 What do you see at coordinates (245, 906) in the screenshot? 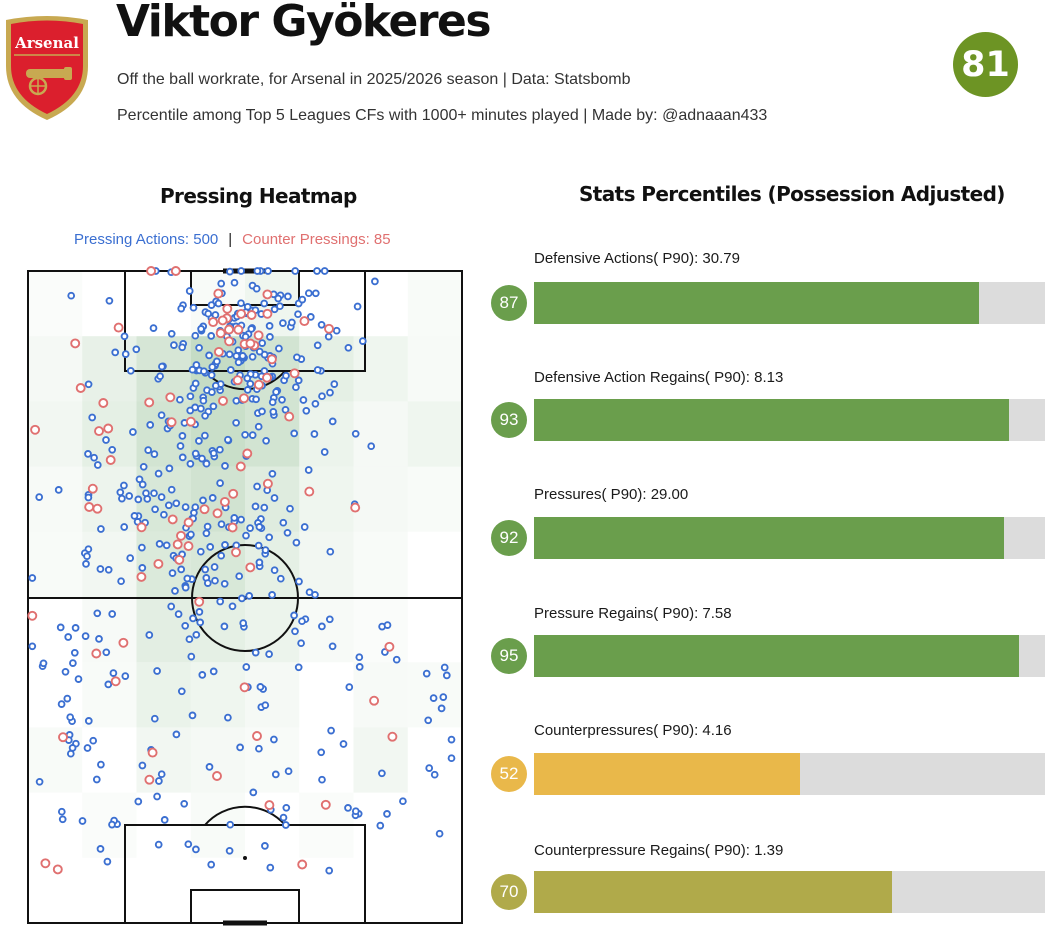
I see `bottom-six-yard-box` at bounding box center [245, 906].